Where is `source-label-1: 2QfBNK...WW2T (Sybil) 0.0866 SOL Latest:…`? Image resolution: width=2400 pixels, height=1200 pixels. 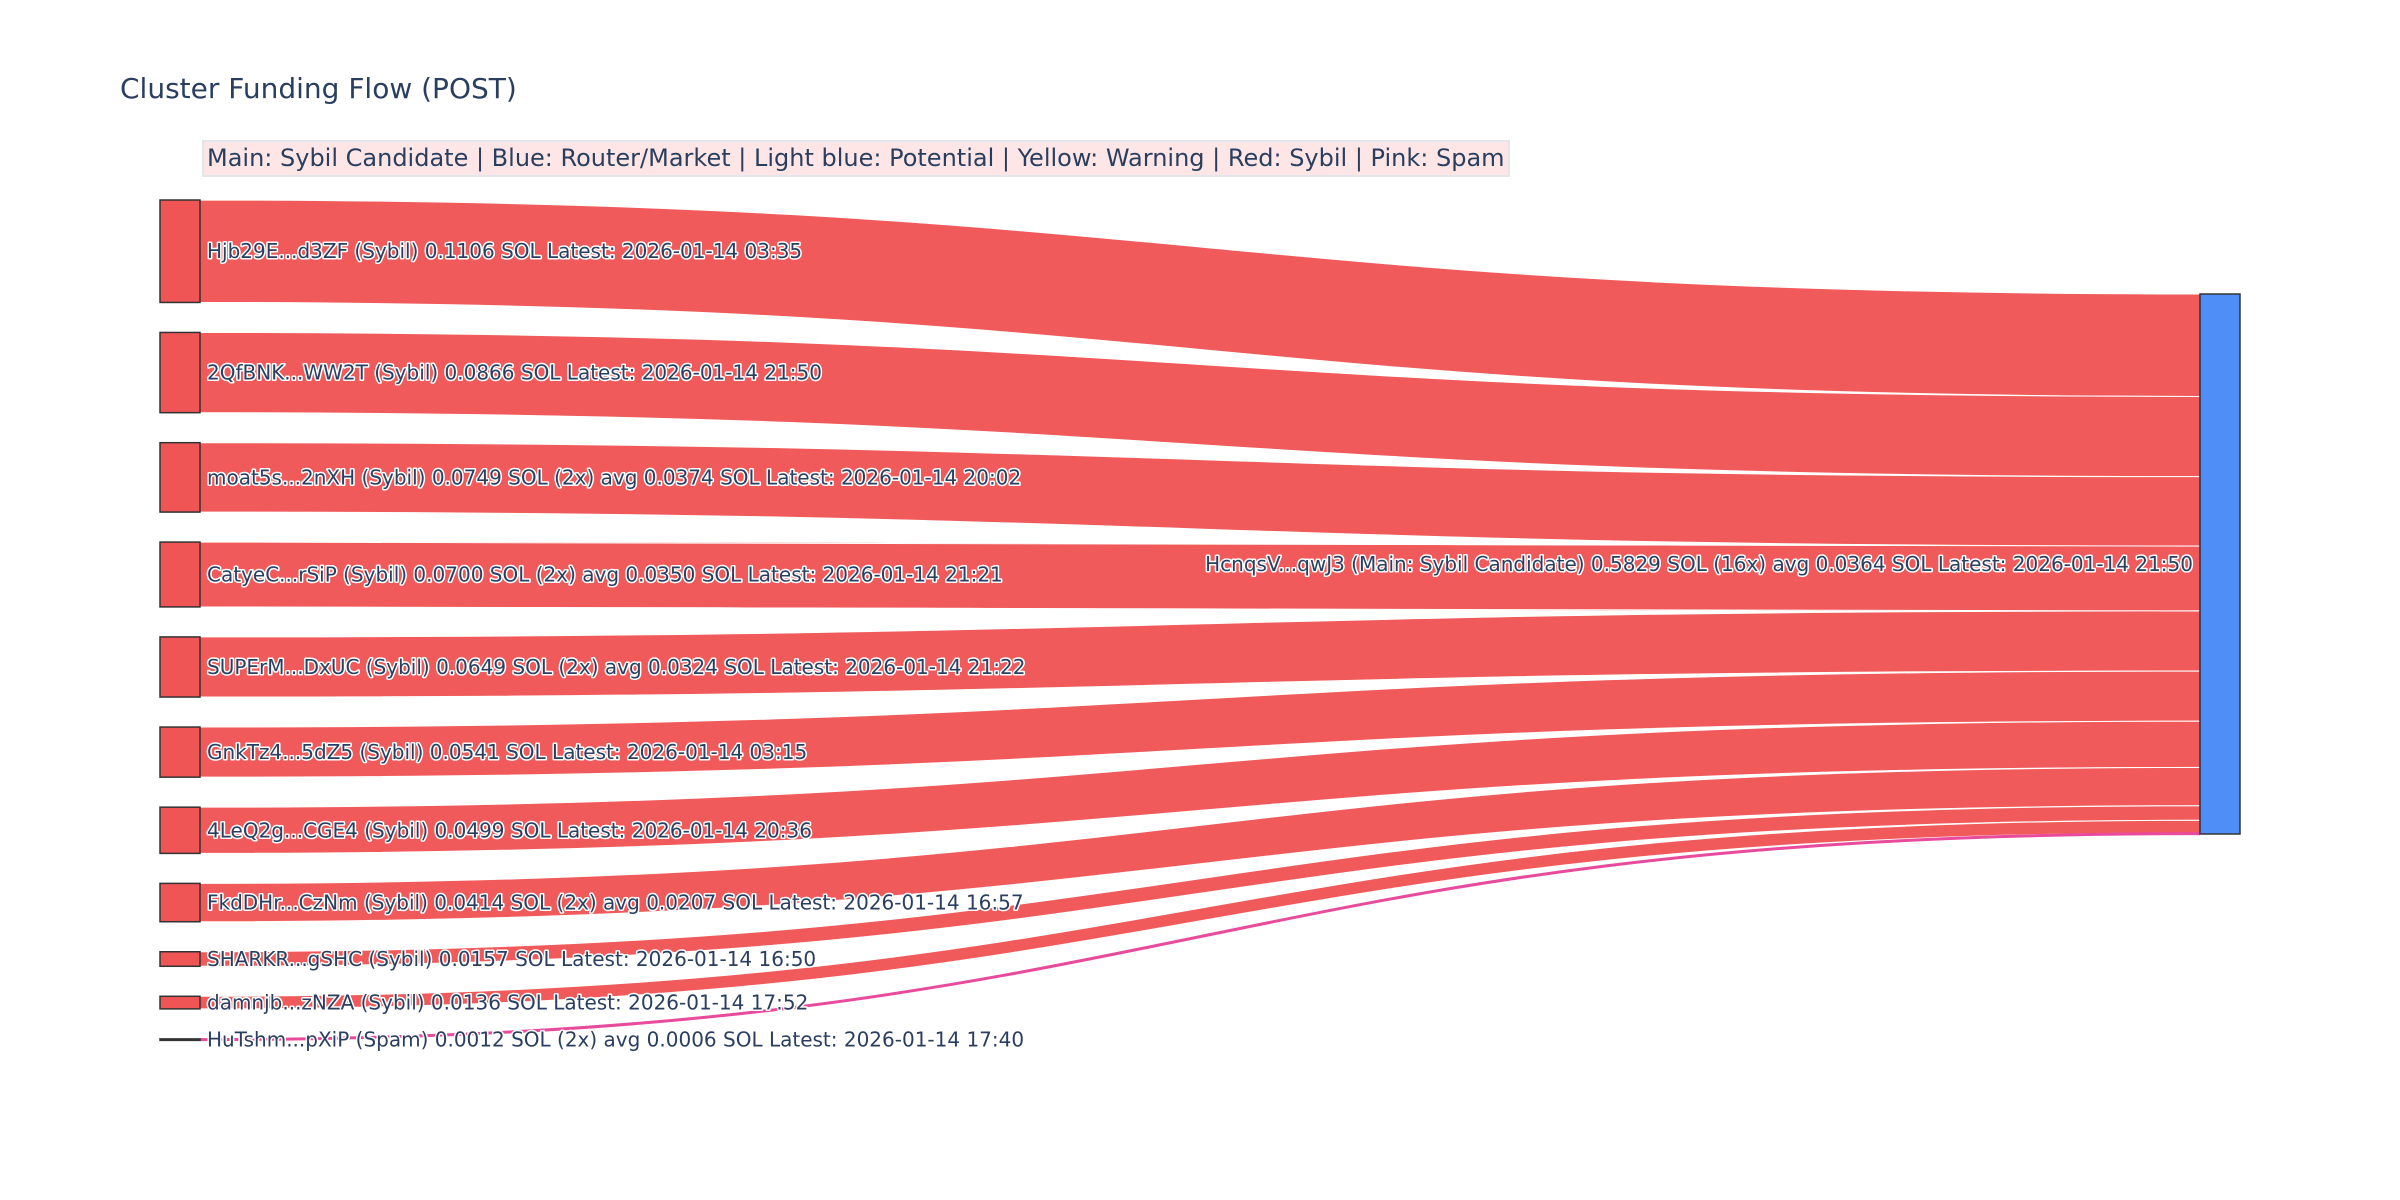 source-label-1: 2QfBNK...WW2T (Sybil) 0.0866 SOL Latest:… is located at coordinates (514, 373).